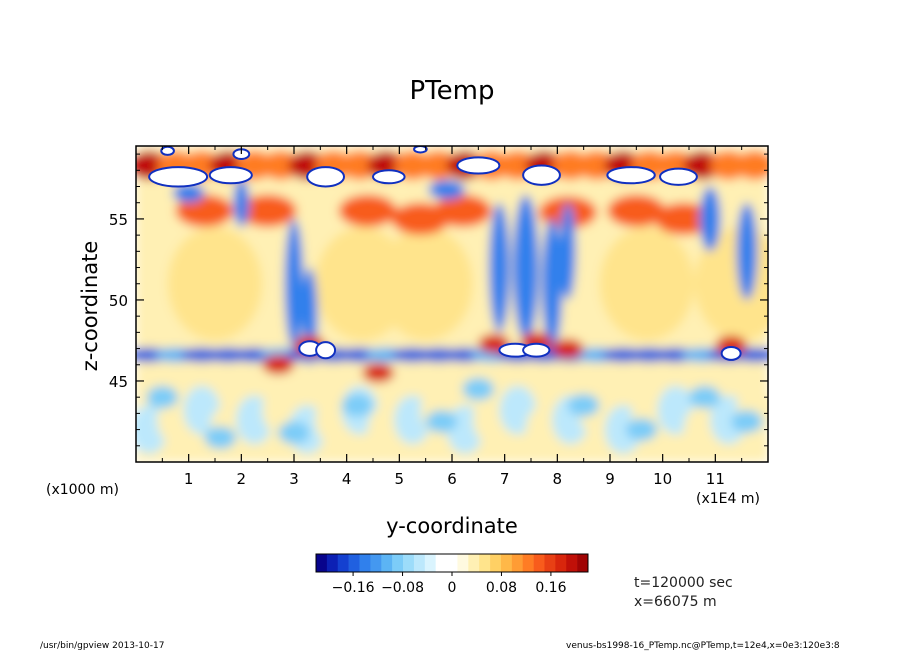  I want to click on position-annotation: x=66075 m, so click(675, 602).